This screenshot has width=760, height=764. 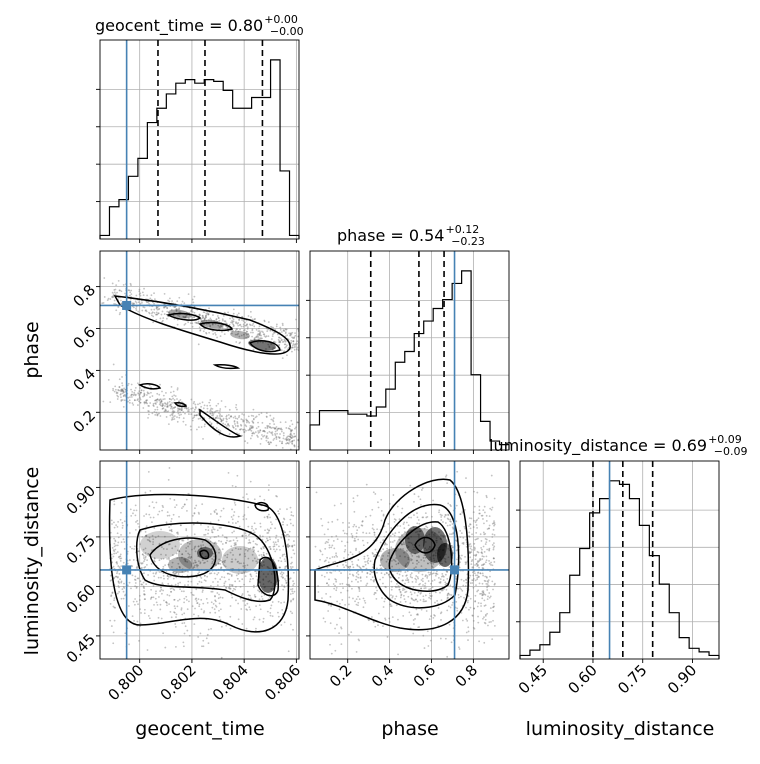 What do you see at coordinates (282, 682) in the screenshot?
I see `tick-label-x: 0.806` at bounding box center [282, 682].